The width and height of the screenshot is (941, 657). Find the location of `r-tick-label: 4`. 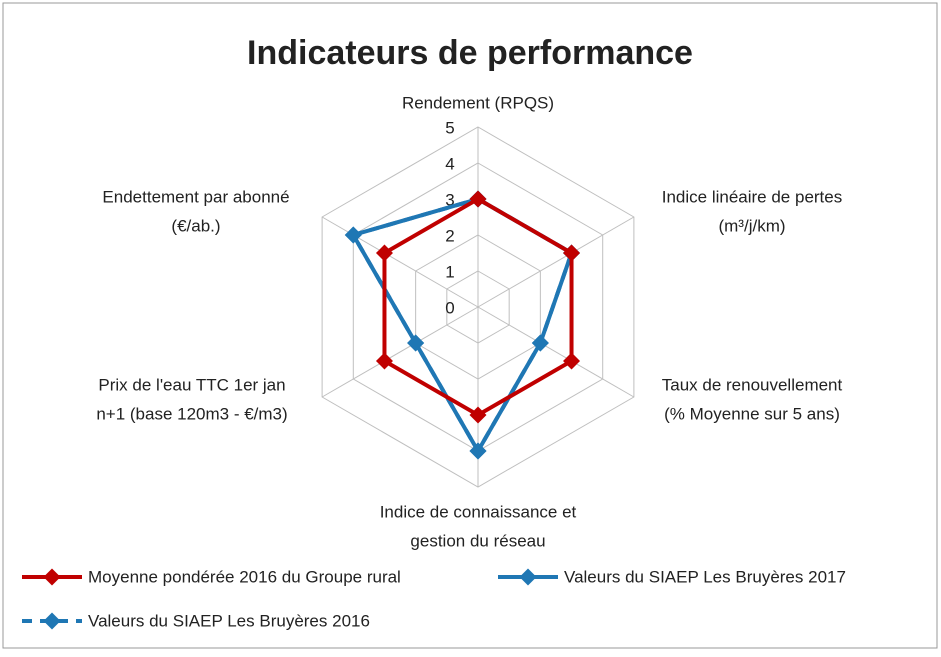

r-tick-label: 4 is located at coordinates (449, 163).